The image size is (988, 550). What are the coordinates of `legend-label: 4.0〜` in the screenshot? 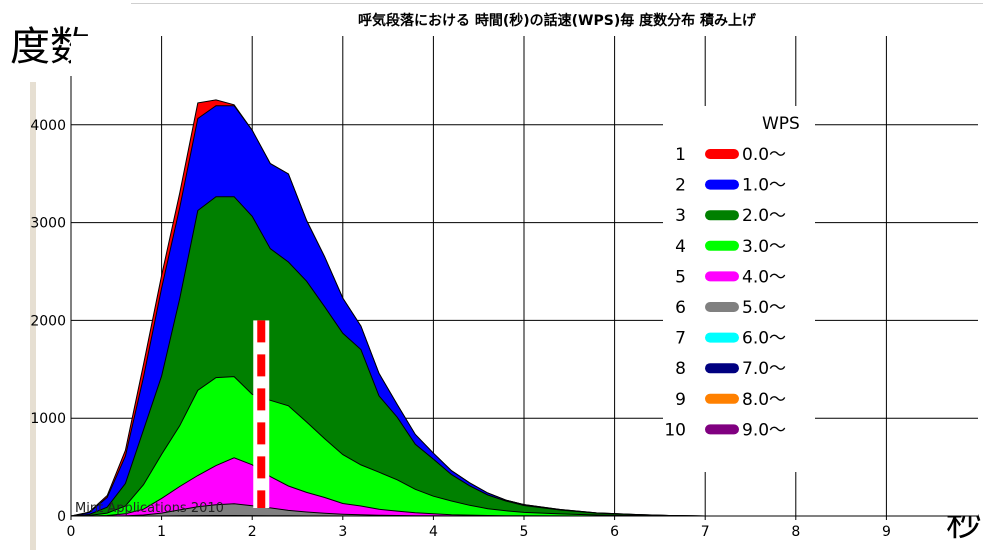 It's located at (764, 277).